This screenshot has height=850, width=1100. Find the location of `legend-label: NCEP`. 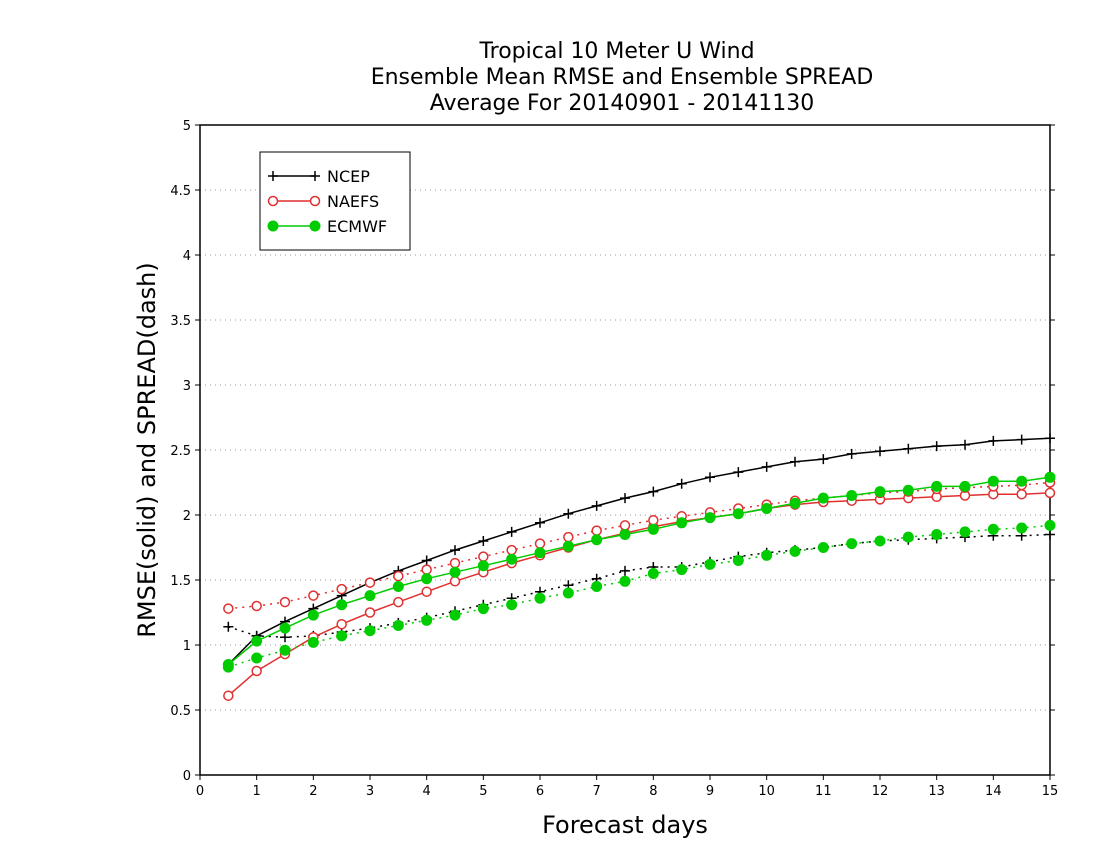

legend-label: NCEP is located at coordinates (348, 176).